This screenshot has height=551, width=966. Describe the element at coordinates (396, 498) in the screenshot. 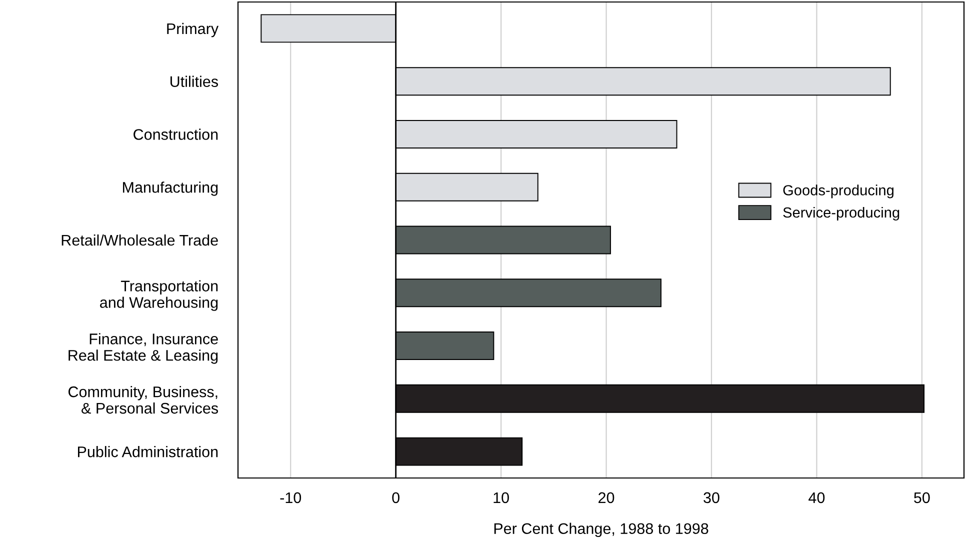

I see `x-tick-label: 0` at that location.